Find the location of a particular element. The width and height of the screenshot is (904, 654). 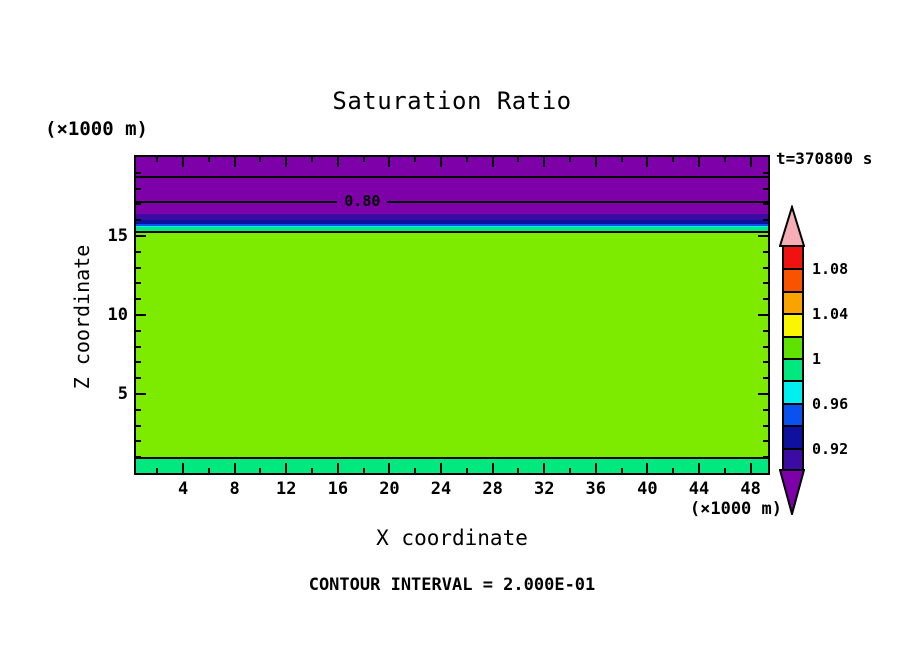

x-tick-label: 24 is located at coordinates (441, 489).